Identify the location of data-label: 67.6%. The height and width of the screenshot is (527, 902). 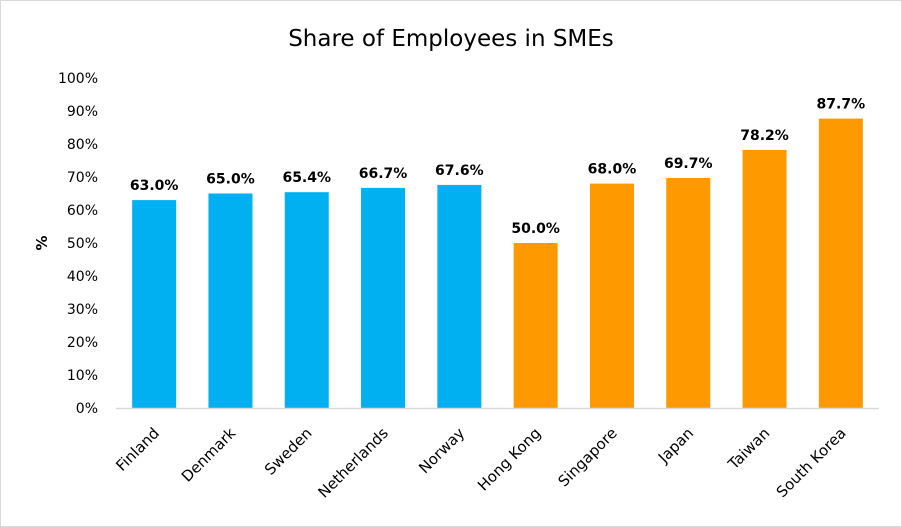
(459, 171).